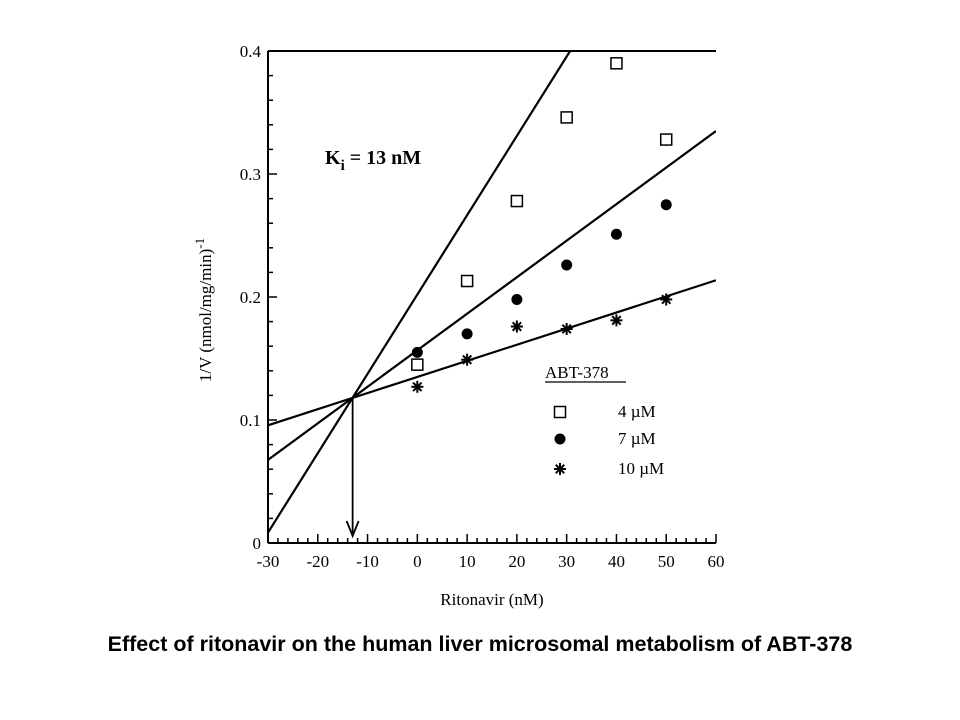  Describe the element at coordinates (317, 561) in the screenshot. I see `x-tick-label: -20` at that location.